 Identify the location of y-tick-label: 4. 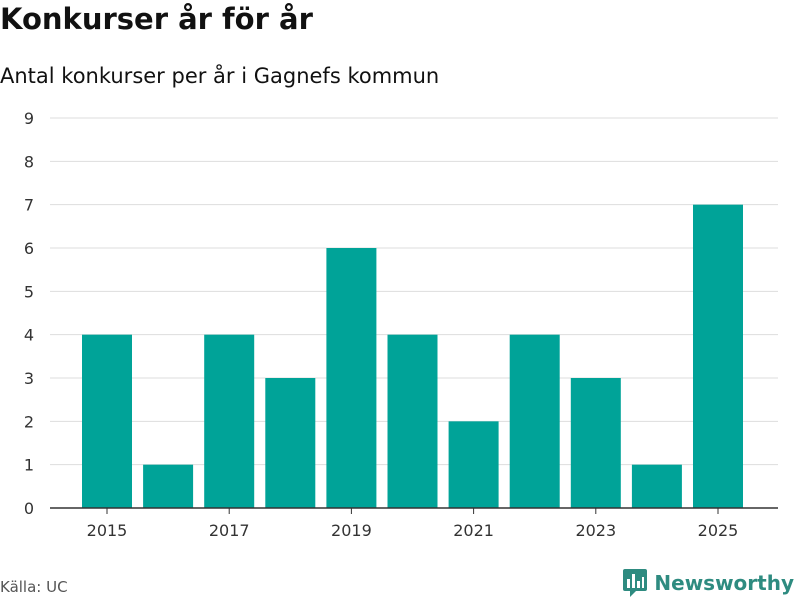
(29, 335).